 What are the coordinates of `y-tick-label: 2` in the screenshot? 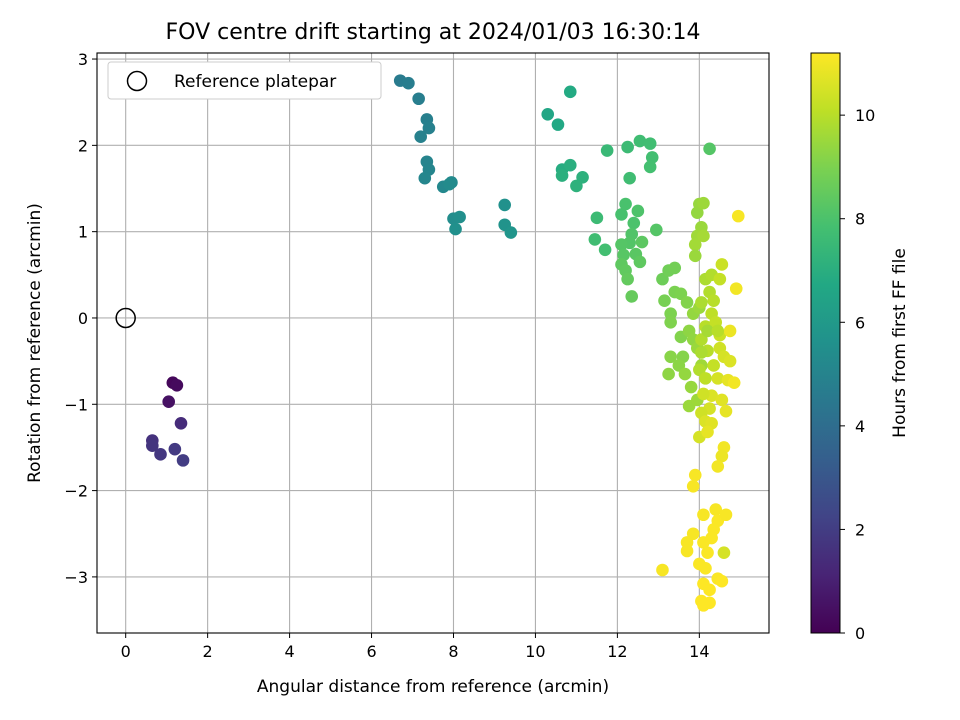 It's located at (83, 145).